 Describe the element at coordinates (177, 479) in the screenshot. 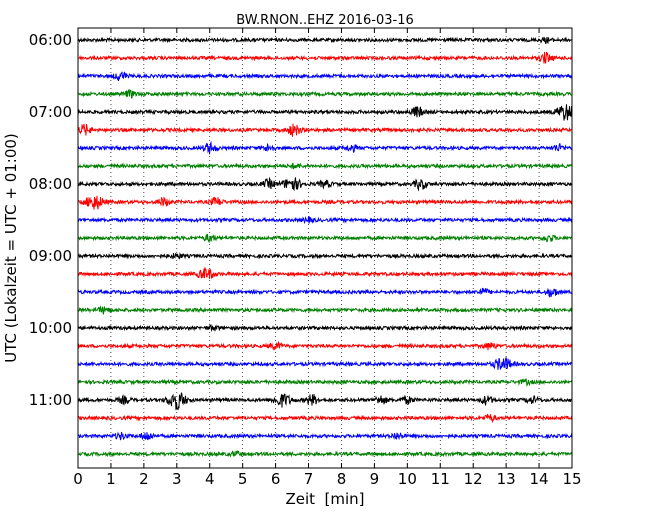

I see `x-tick-label: 3` at that location.